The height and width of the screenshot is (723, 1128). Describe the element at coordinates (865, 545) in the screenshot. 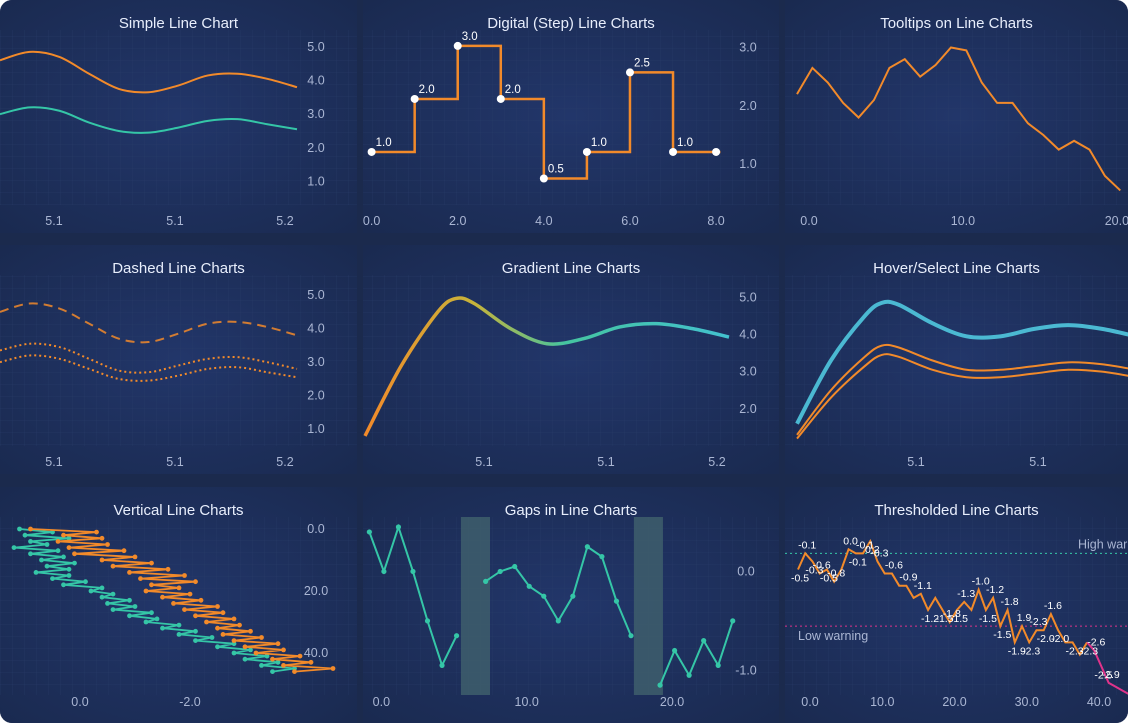

I see `threshold-data-label: -0.1` at that location.